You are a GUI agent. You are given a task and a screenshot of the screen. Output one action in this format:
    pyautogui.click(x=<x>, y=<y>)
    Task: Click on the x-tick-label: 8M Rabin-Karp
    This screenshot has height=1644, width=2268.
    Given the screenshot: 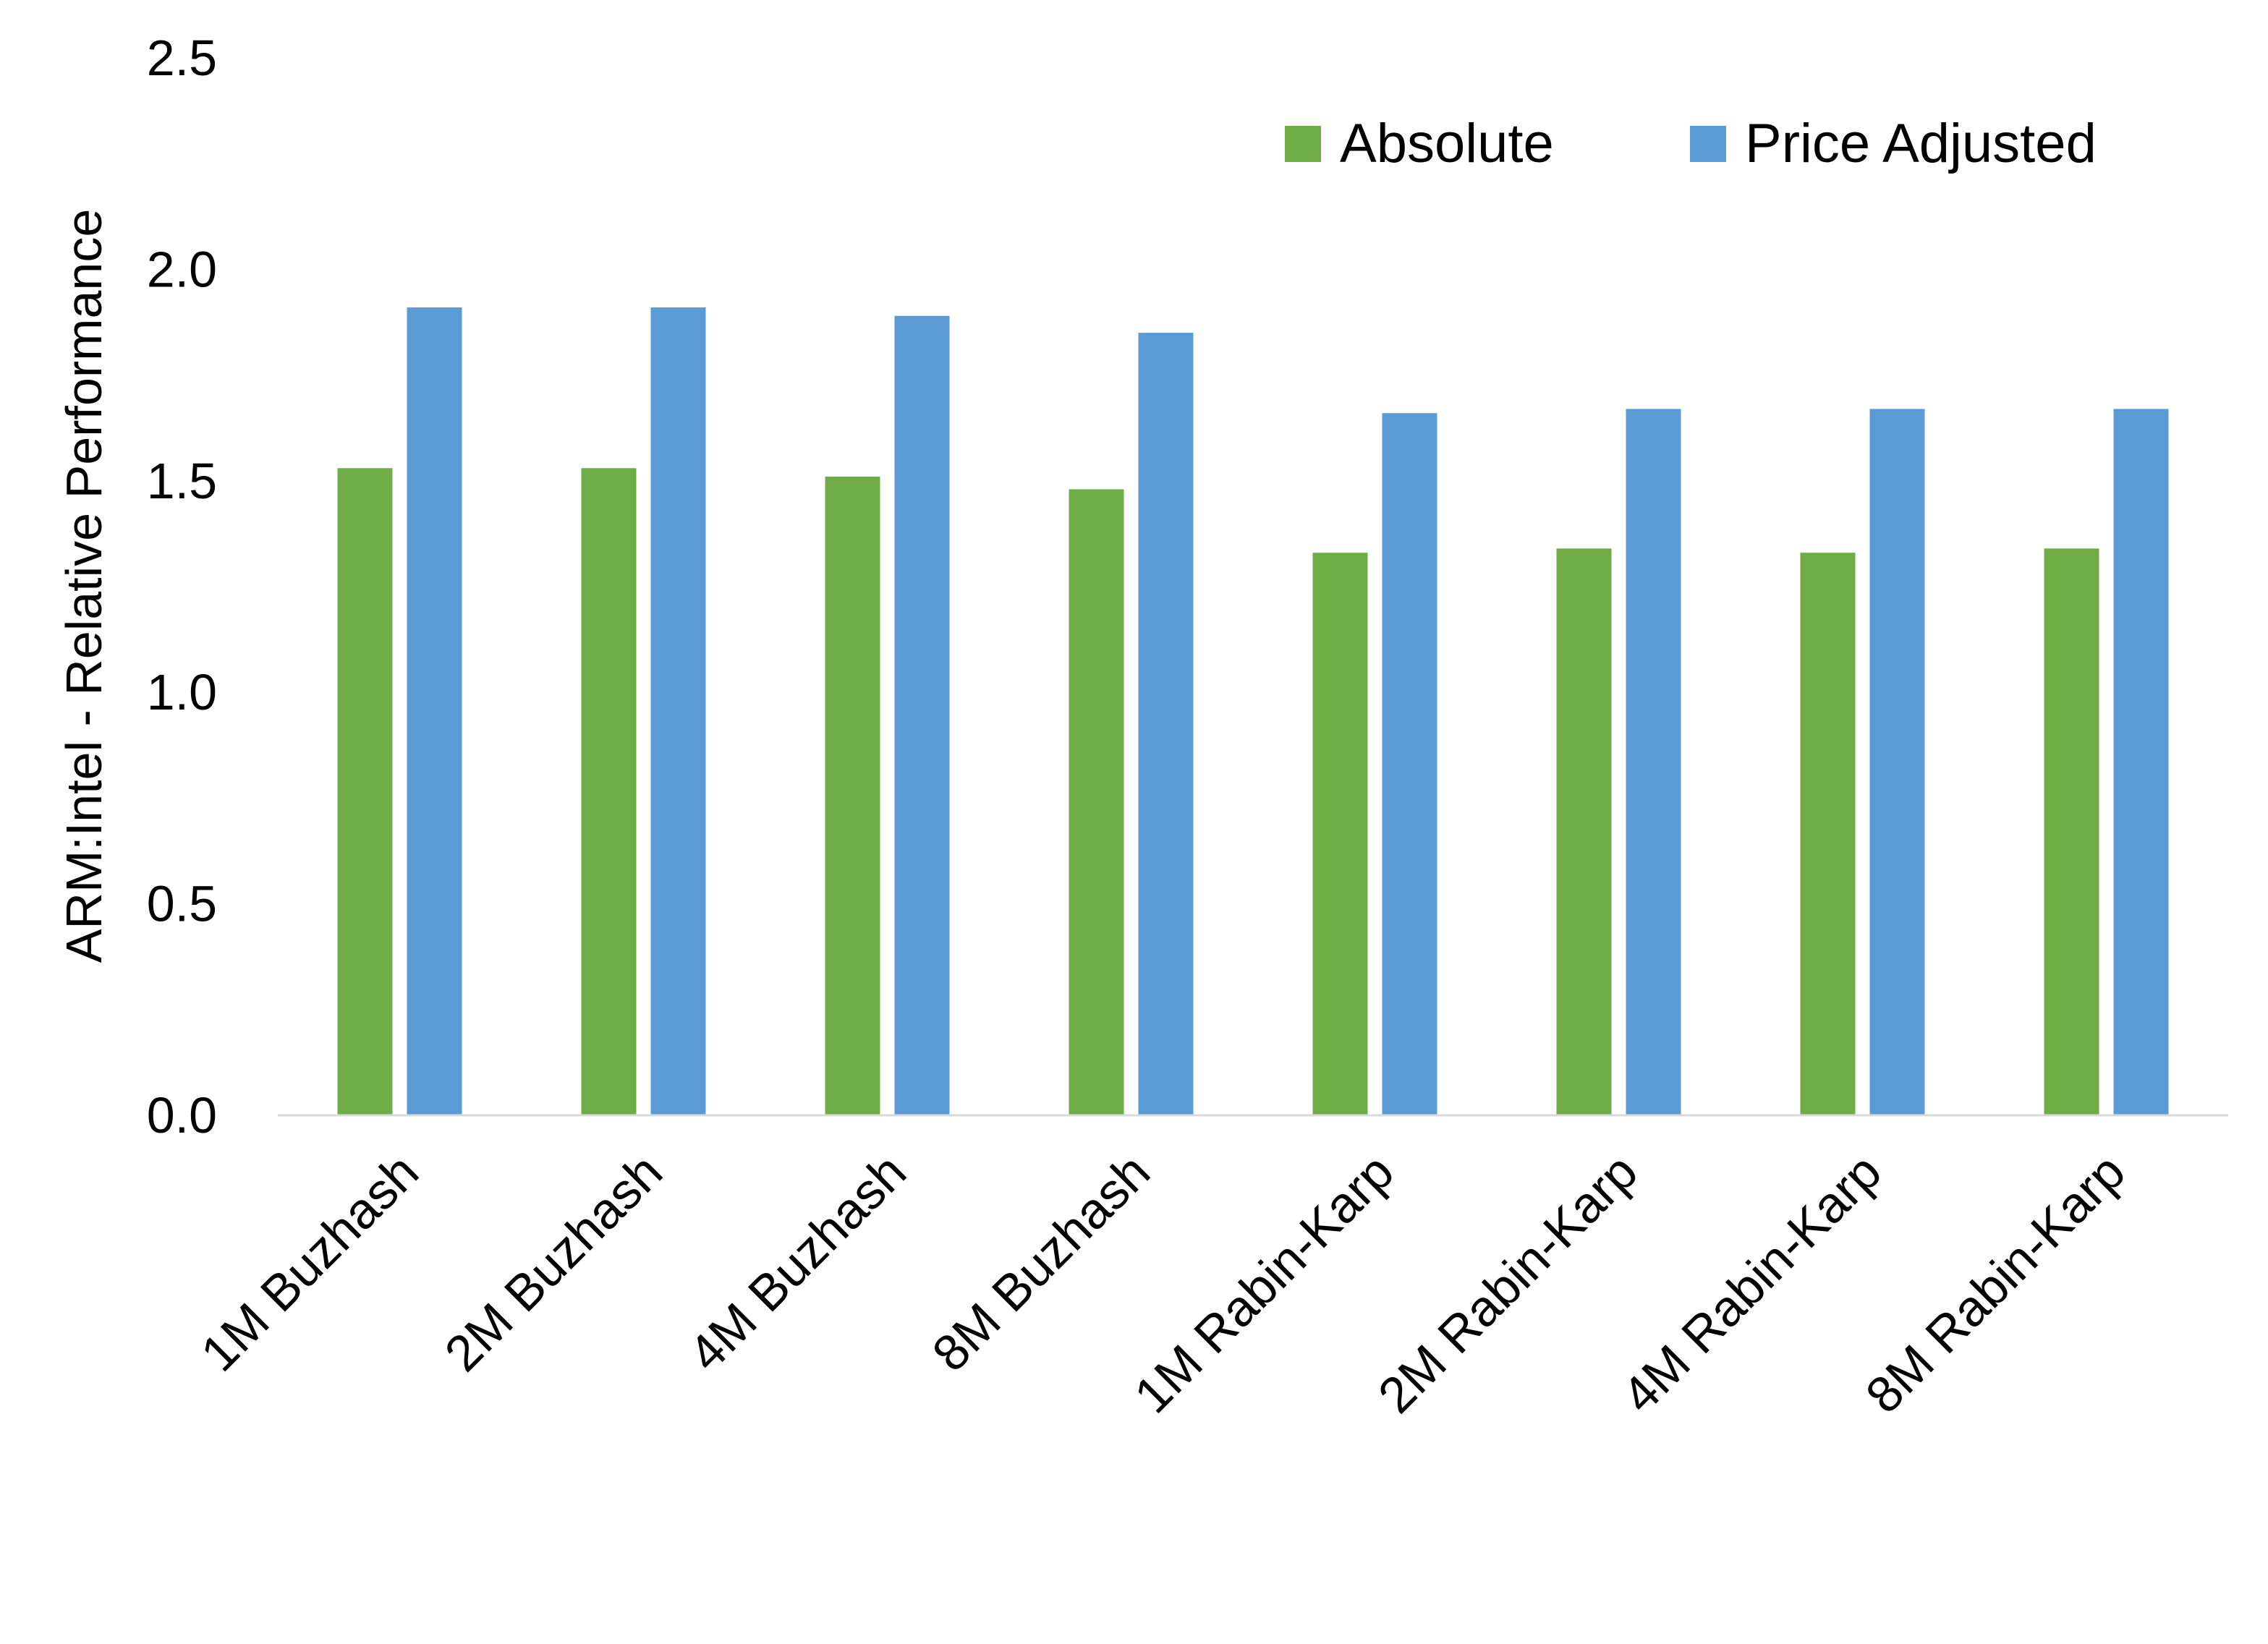 What is the action you would take?
    pyautogui.click(x=1995, y=1283)
    